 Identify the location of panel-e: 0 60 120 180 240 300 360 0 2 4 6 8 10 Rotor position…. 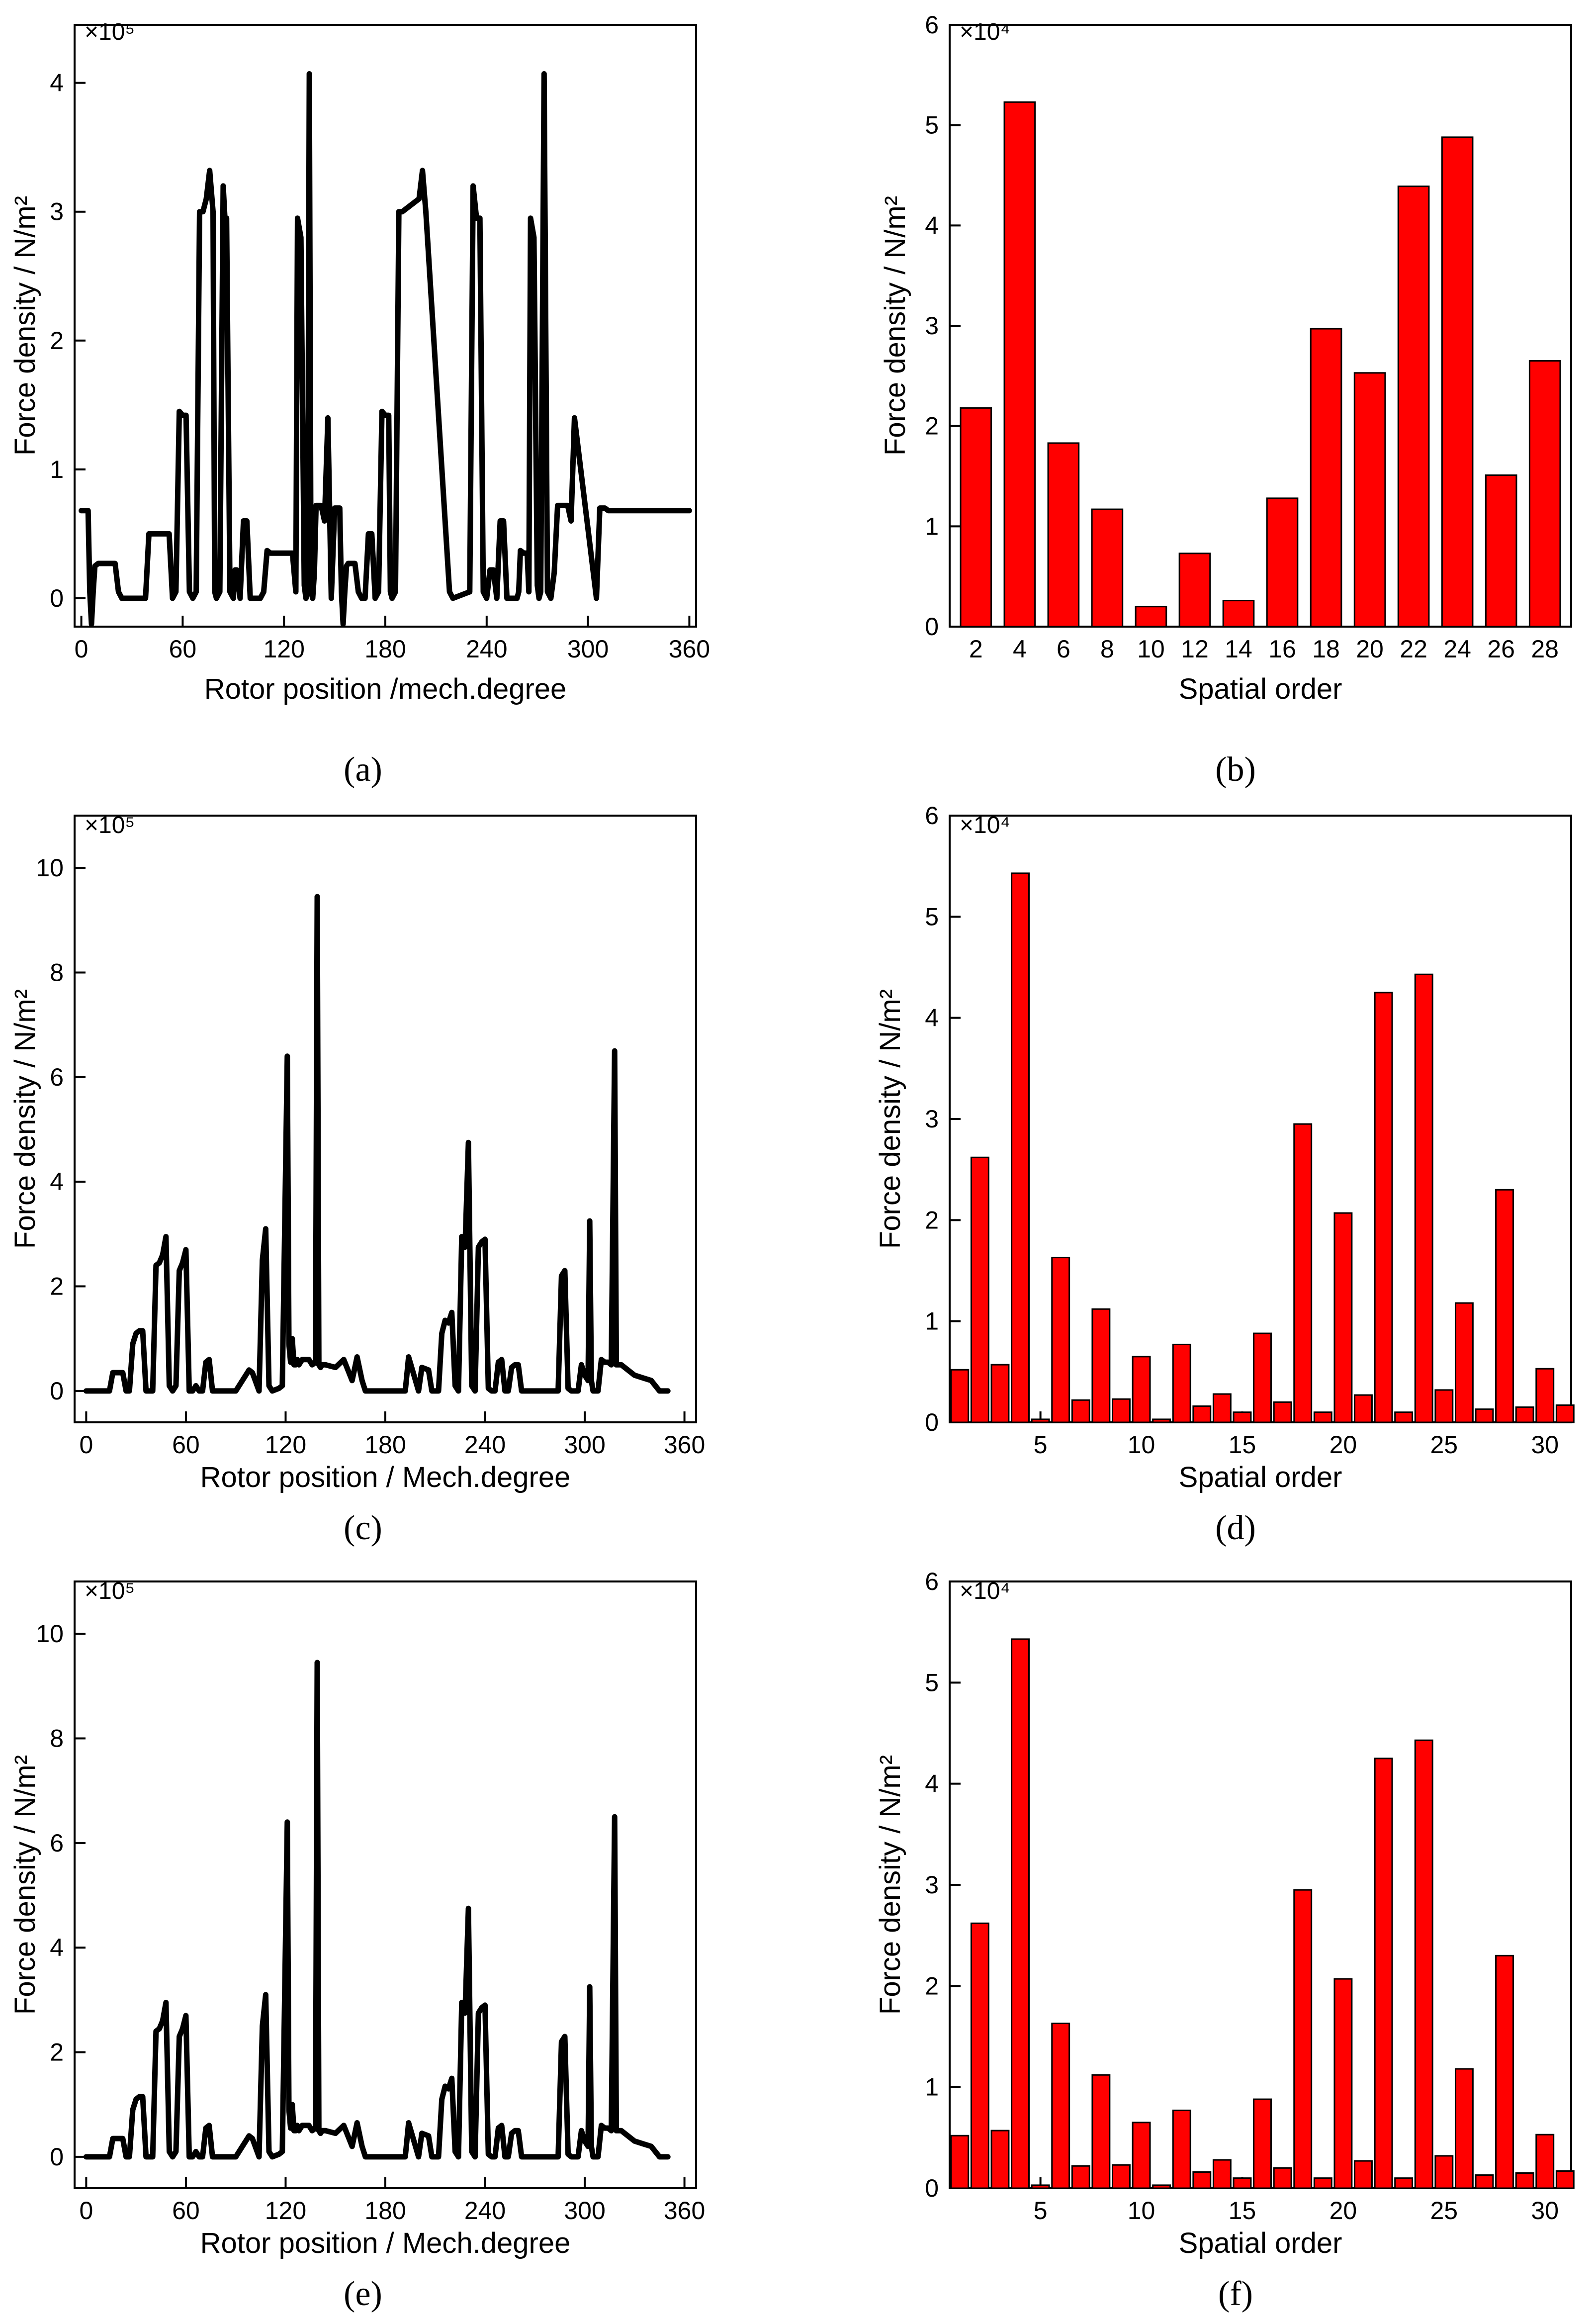
(357, 1945).